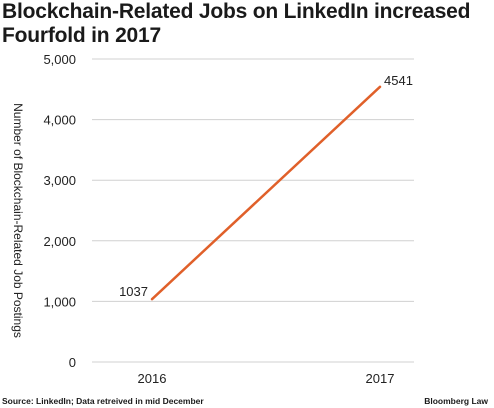  Describe the element at coordinates (133, 291) in the screenshot. I see `data-label: 1037` at that location.